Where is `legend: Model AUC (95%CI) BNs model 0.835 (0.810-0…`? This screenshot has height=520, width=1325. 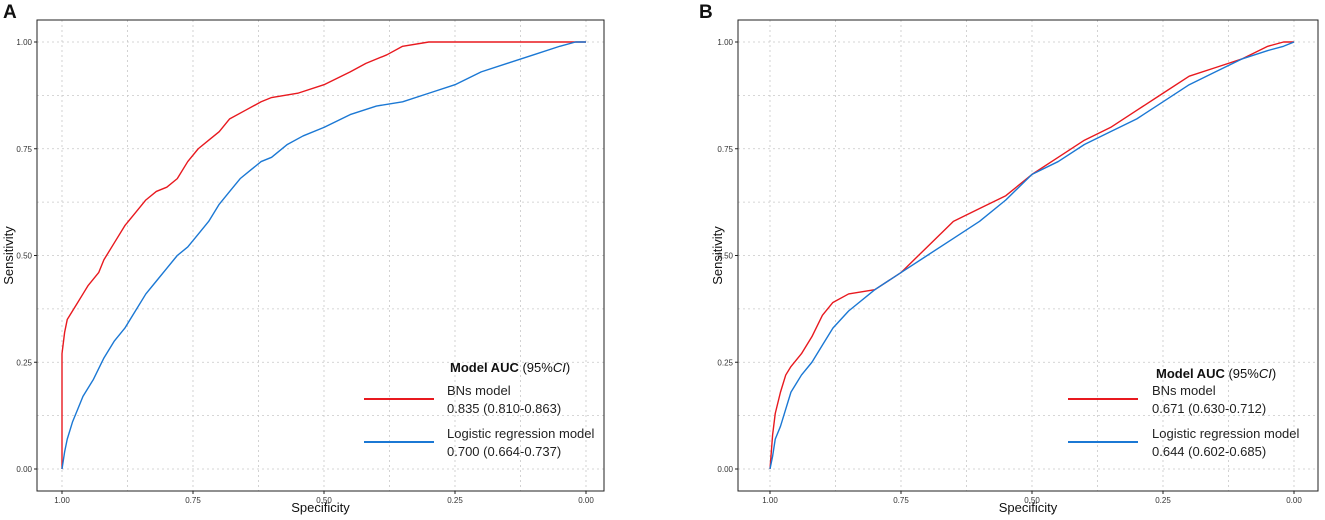 legend: Model AUC (95%CI) BNs model 0.835 (0.810-0… is located at coordinates (479, 409).